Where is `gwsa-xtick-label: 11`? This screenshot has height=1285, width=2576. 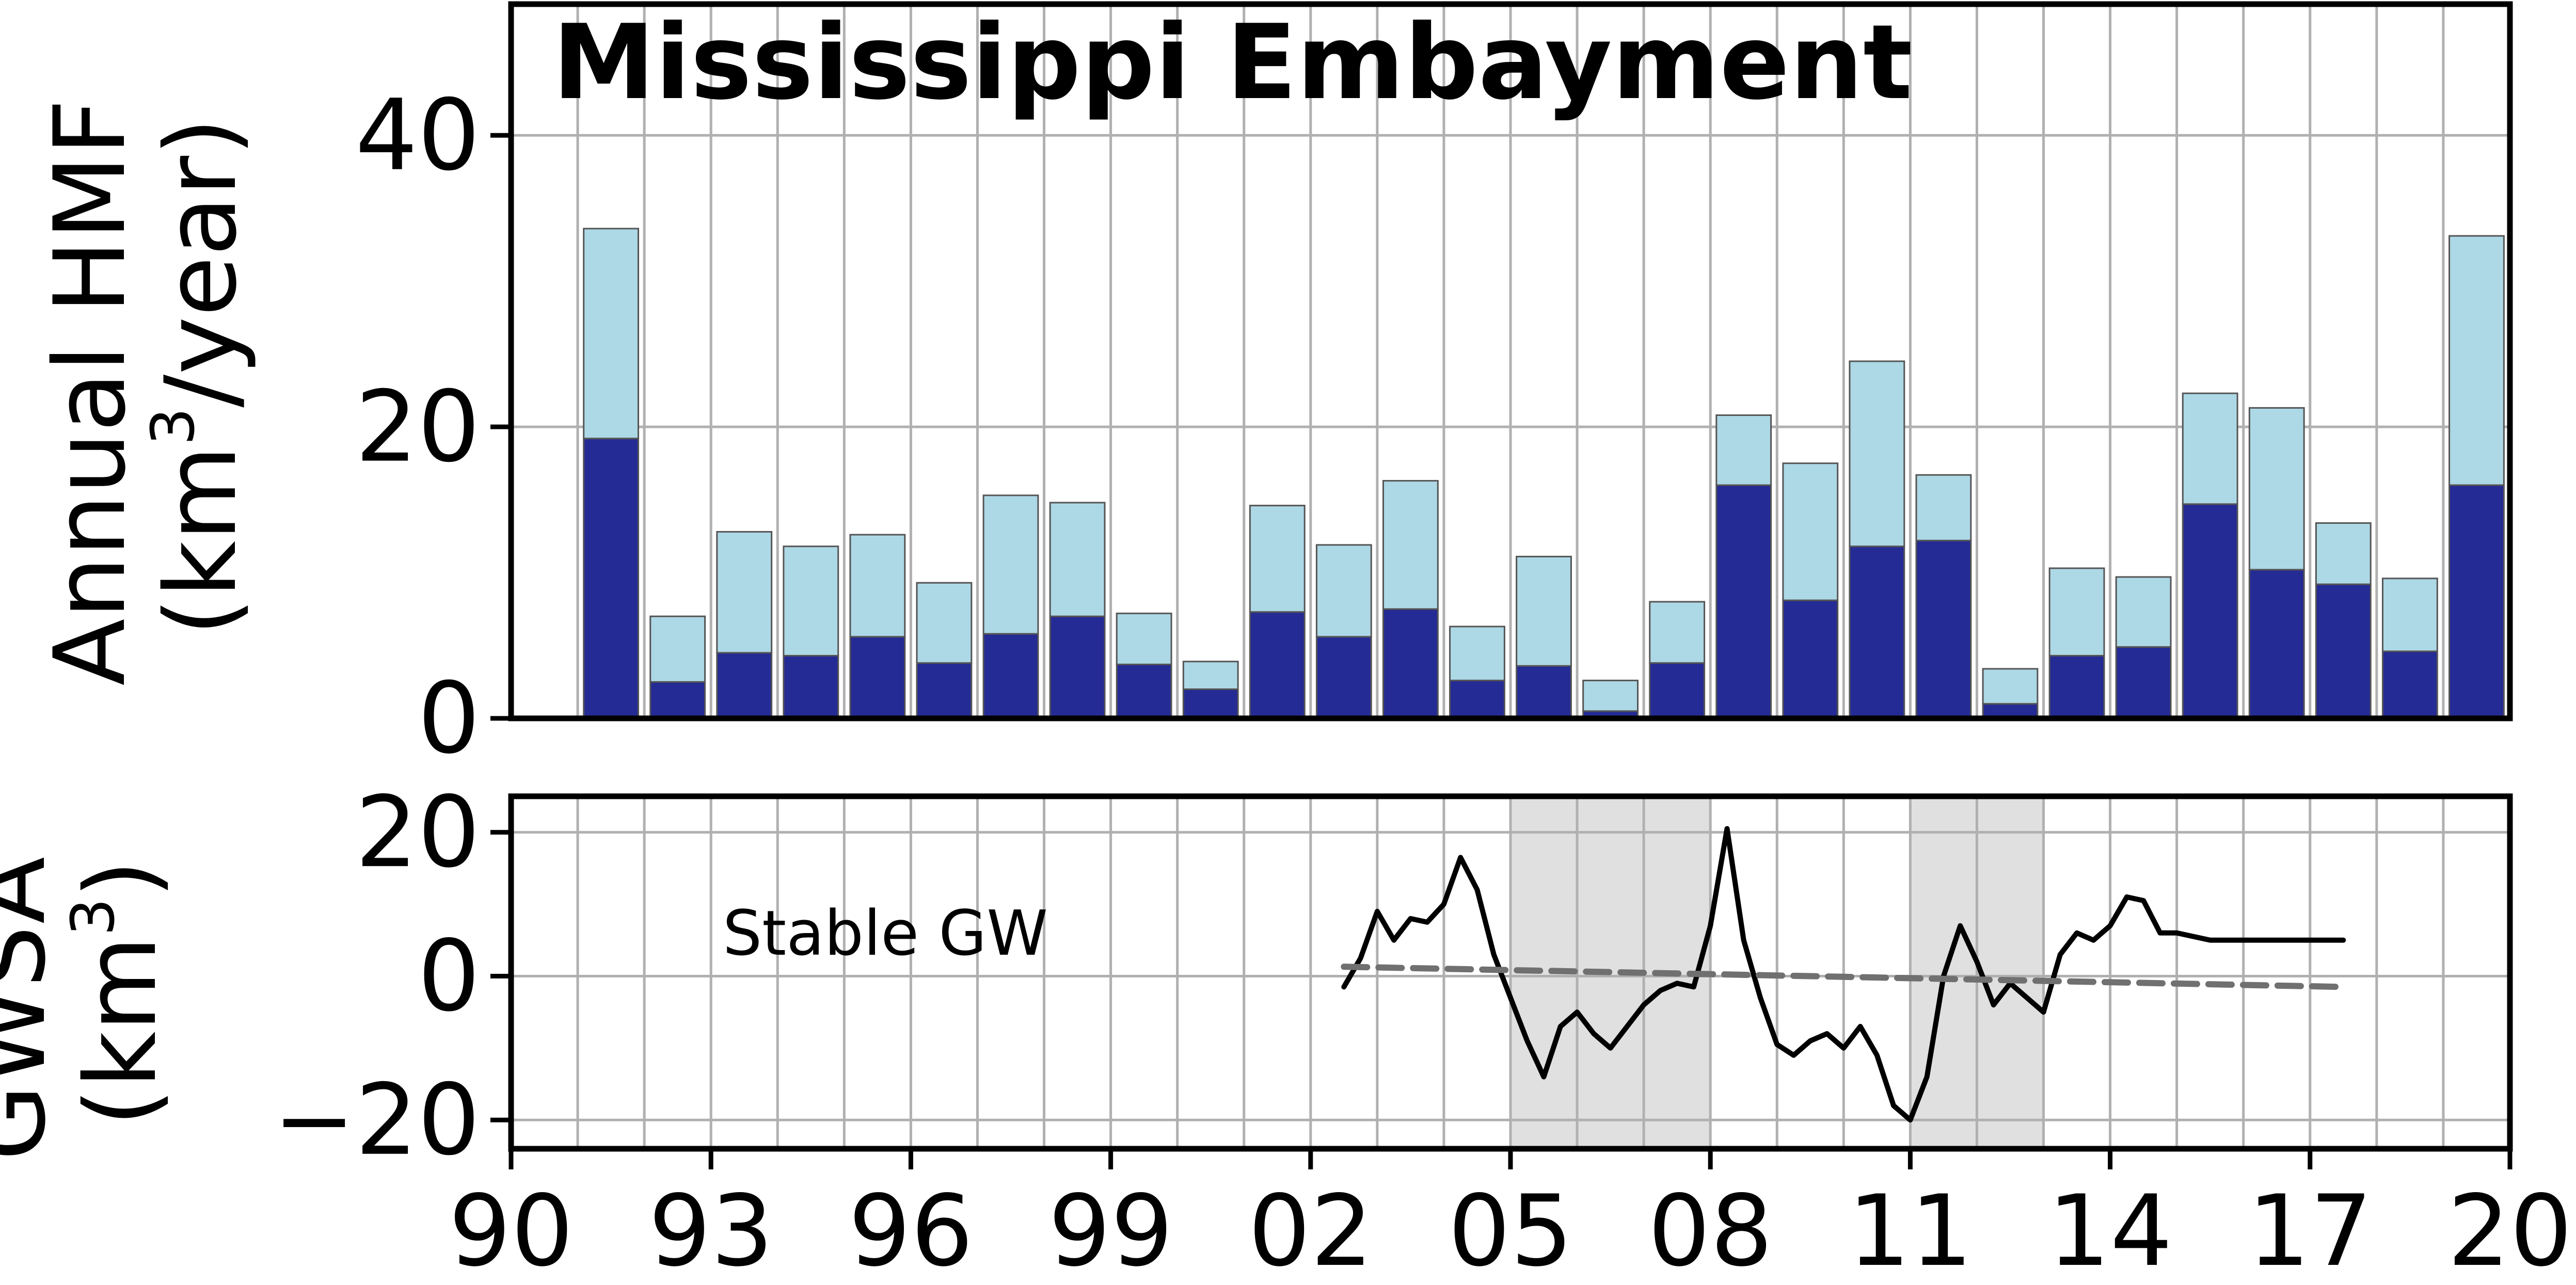
gwsa-xtick-label: 11 is located at coordinates (1910, 1229).